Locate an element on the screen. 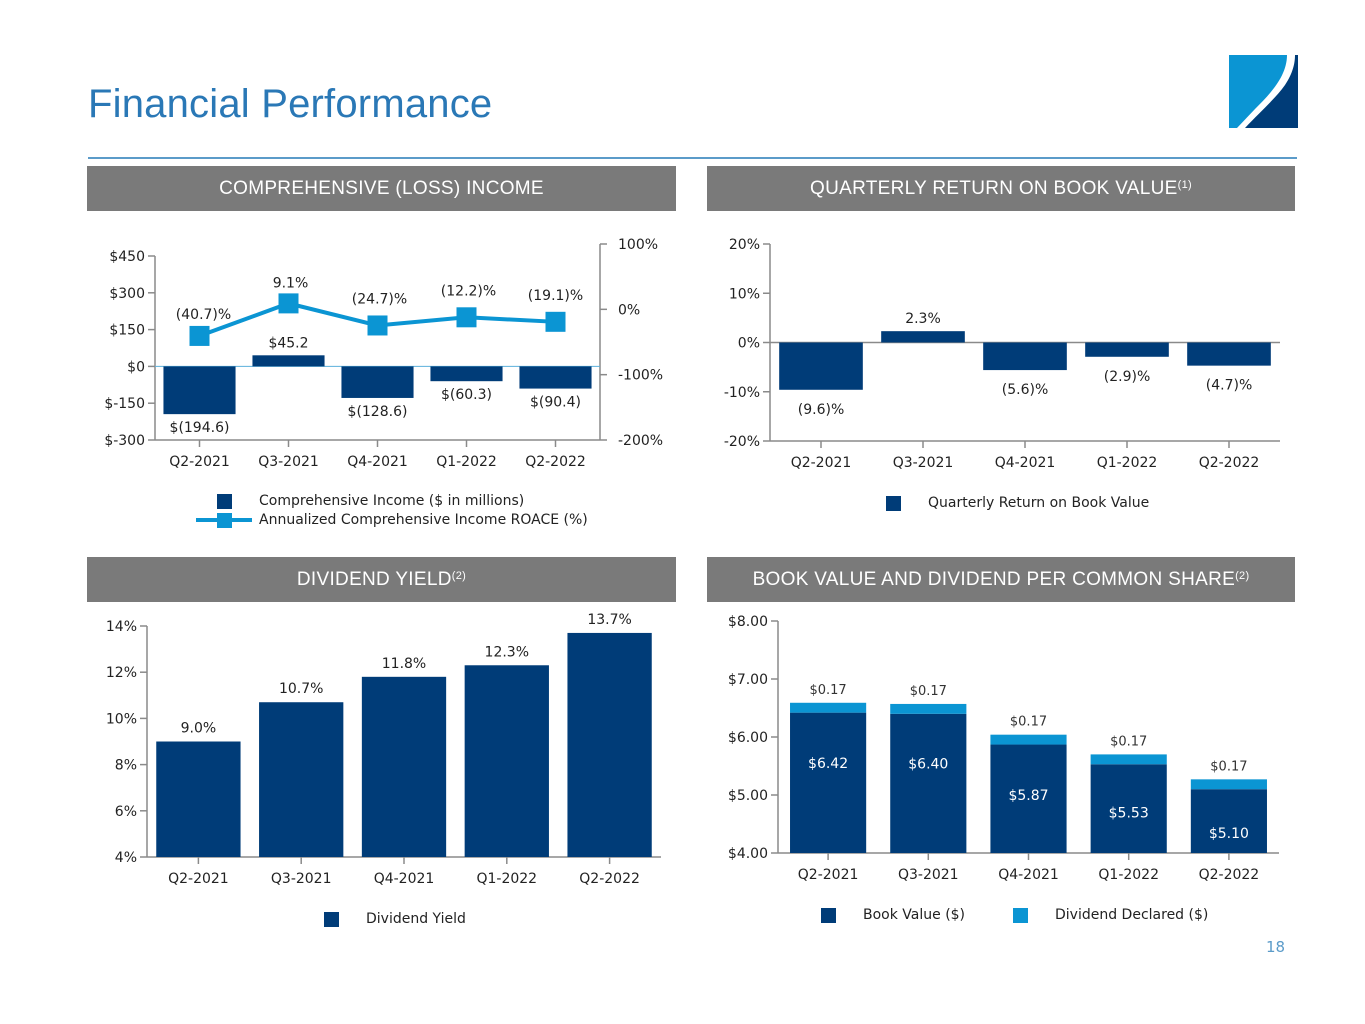 This screenshot has width=1365, height=1024. y2-tick-label: 100% is located at coordinates (638, 245).